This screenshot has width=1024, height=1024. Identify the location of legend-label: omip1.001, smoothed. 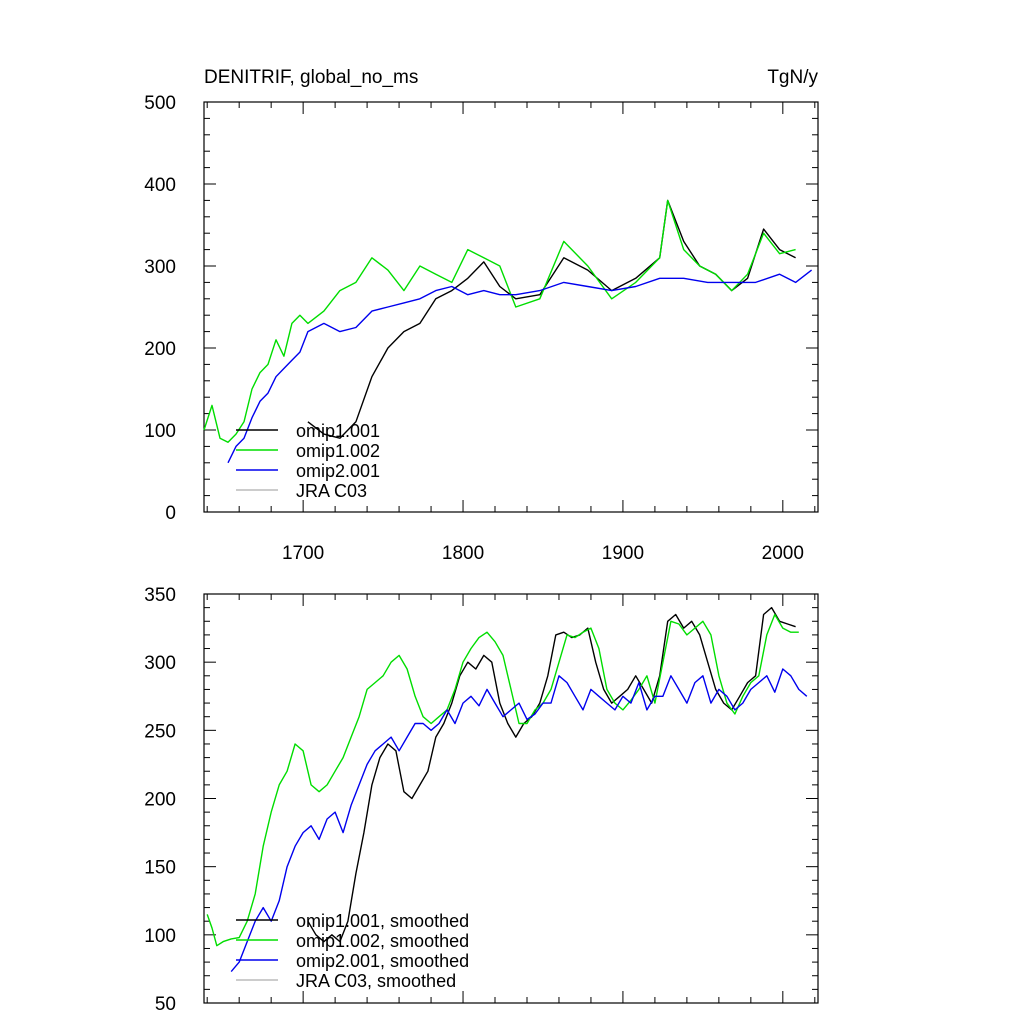
(382, 921).